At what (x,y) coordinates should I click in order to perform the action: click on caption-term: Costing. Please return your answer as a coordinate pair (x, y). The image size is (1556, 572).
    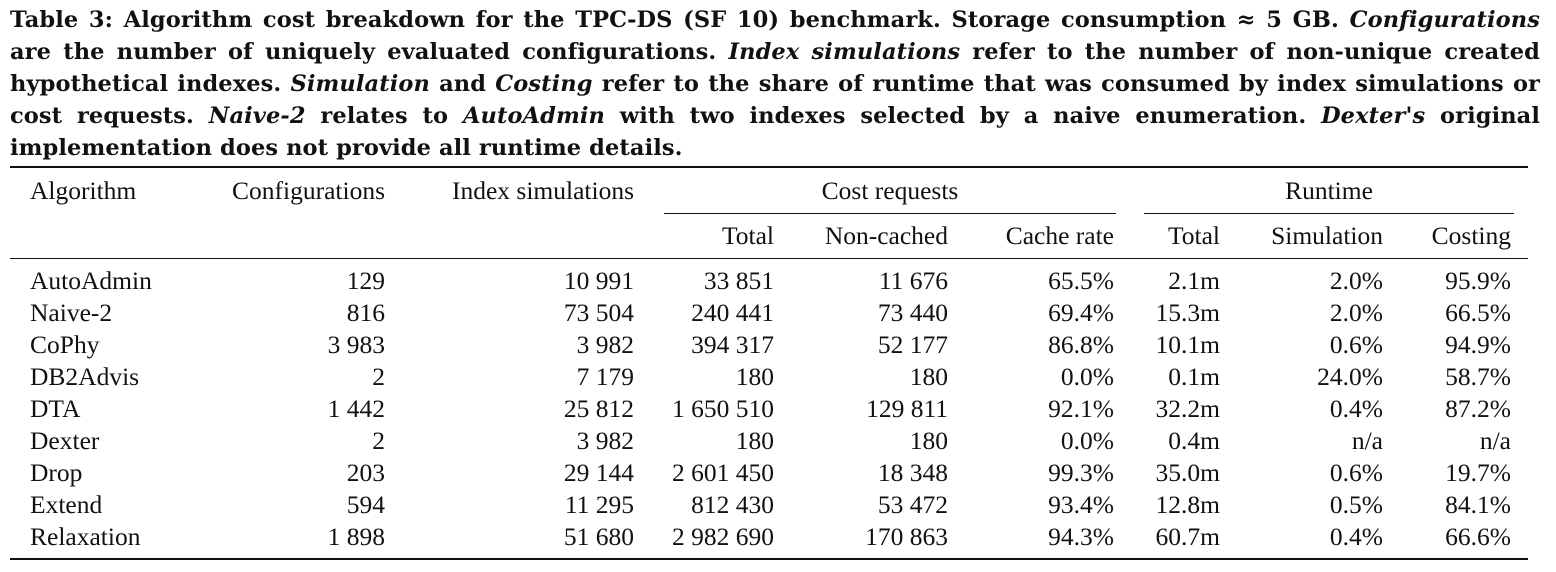
    Looking at the image, I should click on (544, 84).